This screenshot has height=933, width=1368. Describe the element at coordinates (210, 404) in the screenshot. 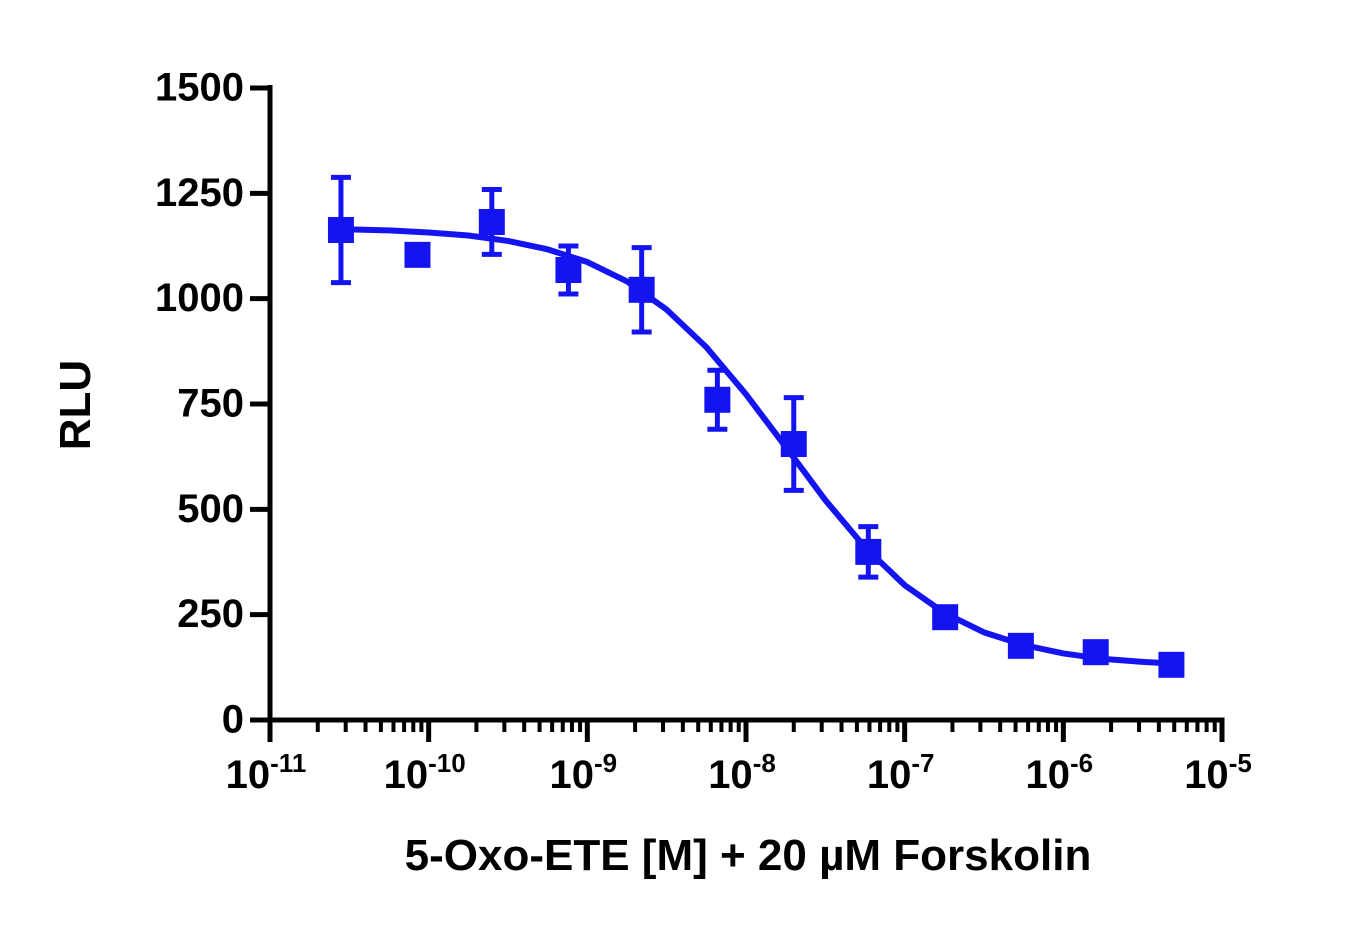

I see `y-tick-label: 750` at that location.